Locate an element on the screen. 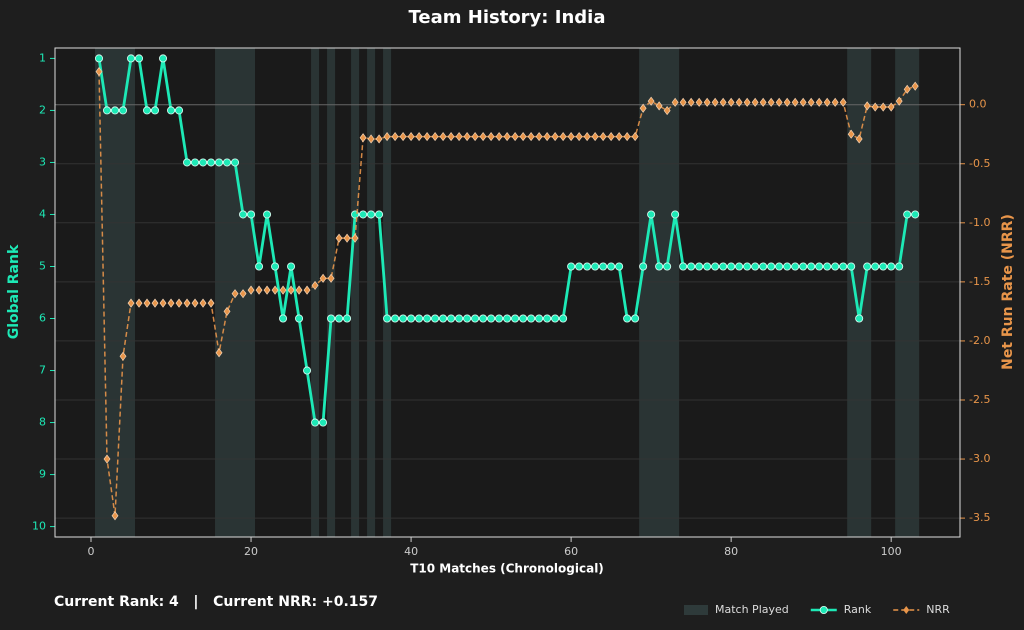 This screenshot has height=630, width=1024. y2-tick-label: -1.0 is located at coordinates (979, 222).